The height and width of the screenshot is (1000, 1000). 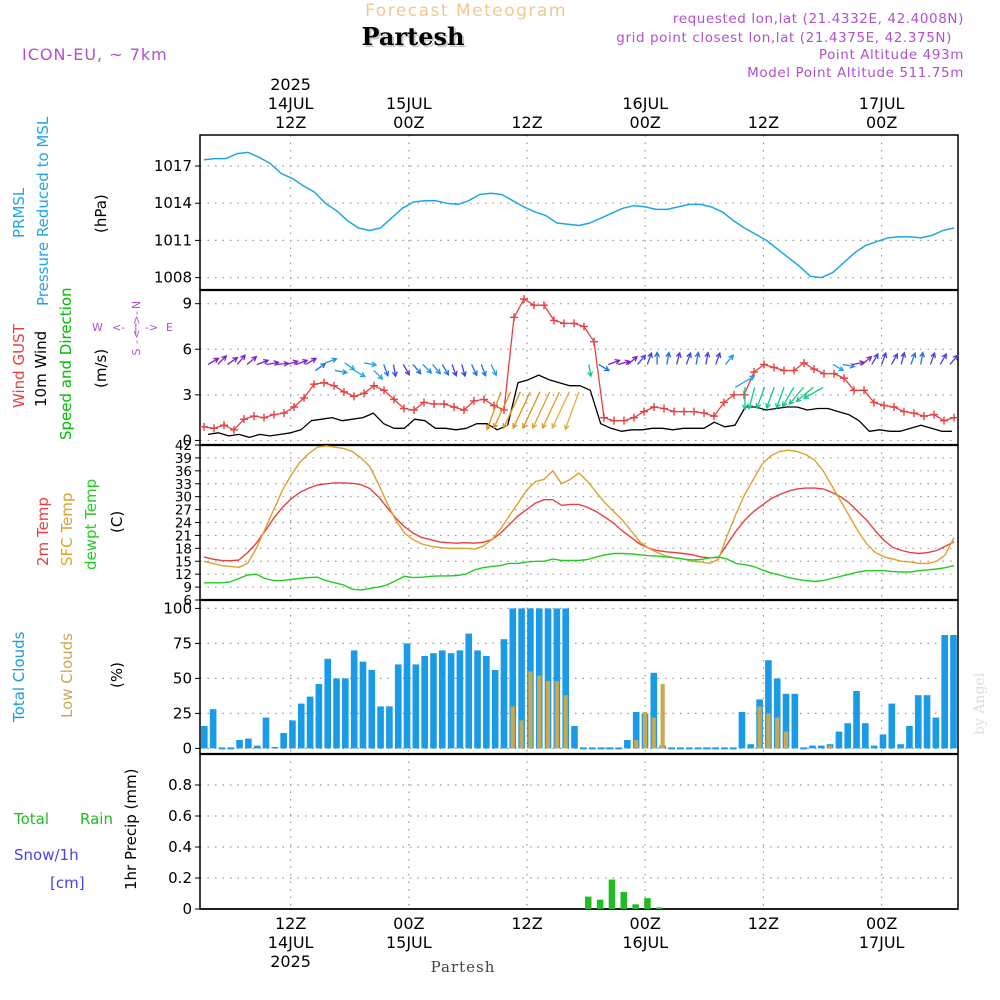 I want to click on model-altitude: Model Point Altitude 511.75m, so click(x=855, y=73).